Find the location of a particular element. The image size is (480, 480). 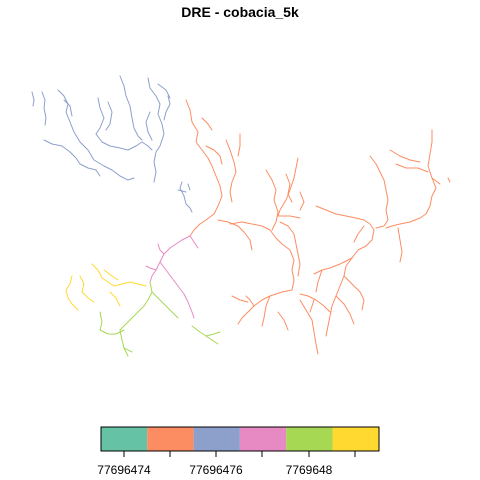

legend-frame is located at coordinates (240, 439).